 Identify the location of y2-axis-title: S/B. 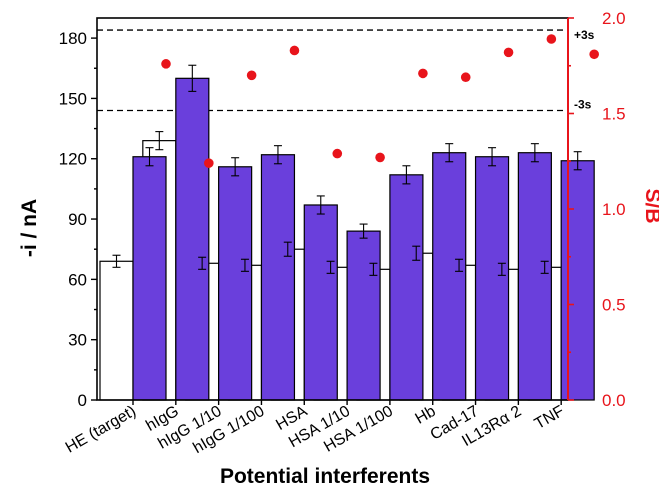
(650, 205).